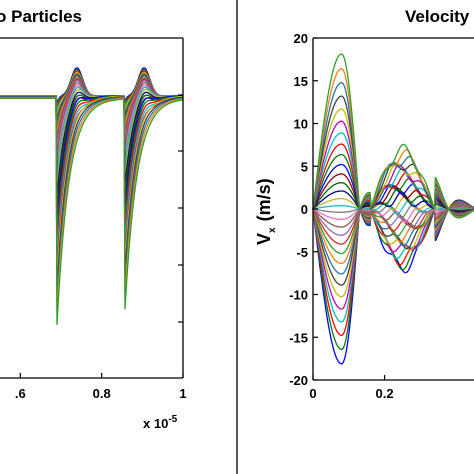 This screenshot has height=474, width=474. Describe the element at coordinates (41, 16) in the screenshot. I see `left-title: o Particles` at that location.